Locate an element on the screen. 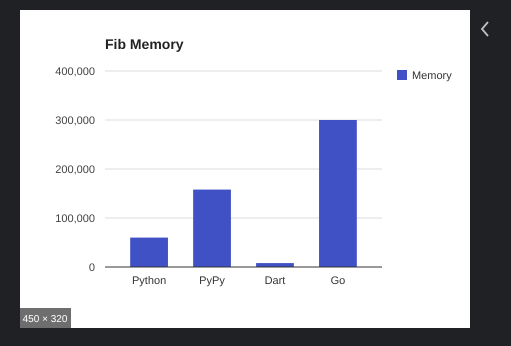 The width and height of the screenshot is (511, 346). y-tick-label: 300,000 is located at coordinates (75, 120).